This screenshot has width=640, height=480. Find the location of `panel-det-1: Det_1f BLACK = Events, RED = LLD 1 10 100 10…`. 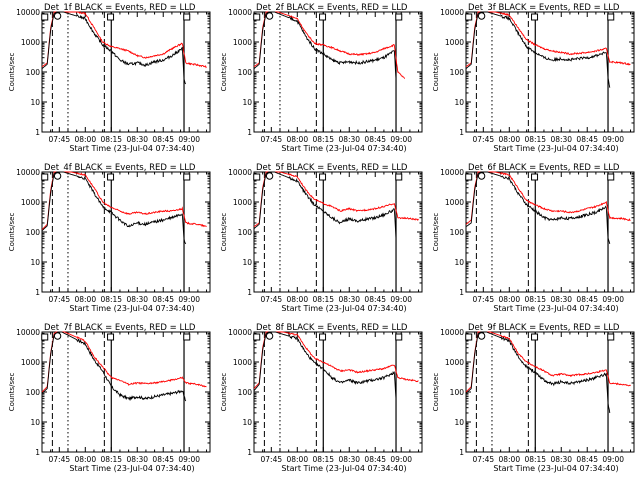

panel-det-1: Det_1f BLACK = Events, RED = LLD 1 10 100 10… is located at coordinates (109, 78).